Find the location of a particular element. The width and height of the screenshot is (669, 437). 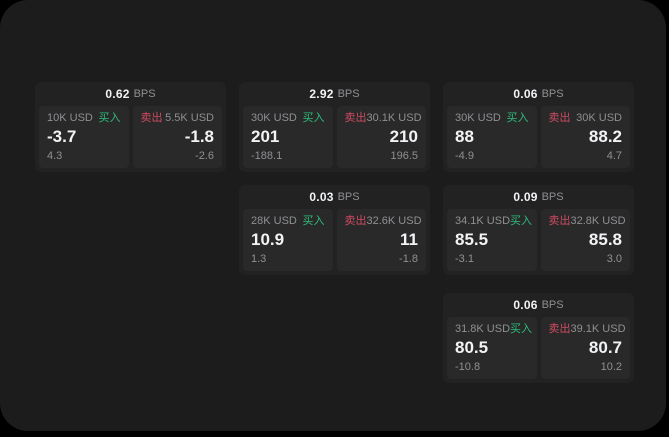

sell-price: 11 is located at coordinates (409, 239).